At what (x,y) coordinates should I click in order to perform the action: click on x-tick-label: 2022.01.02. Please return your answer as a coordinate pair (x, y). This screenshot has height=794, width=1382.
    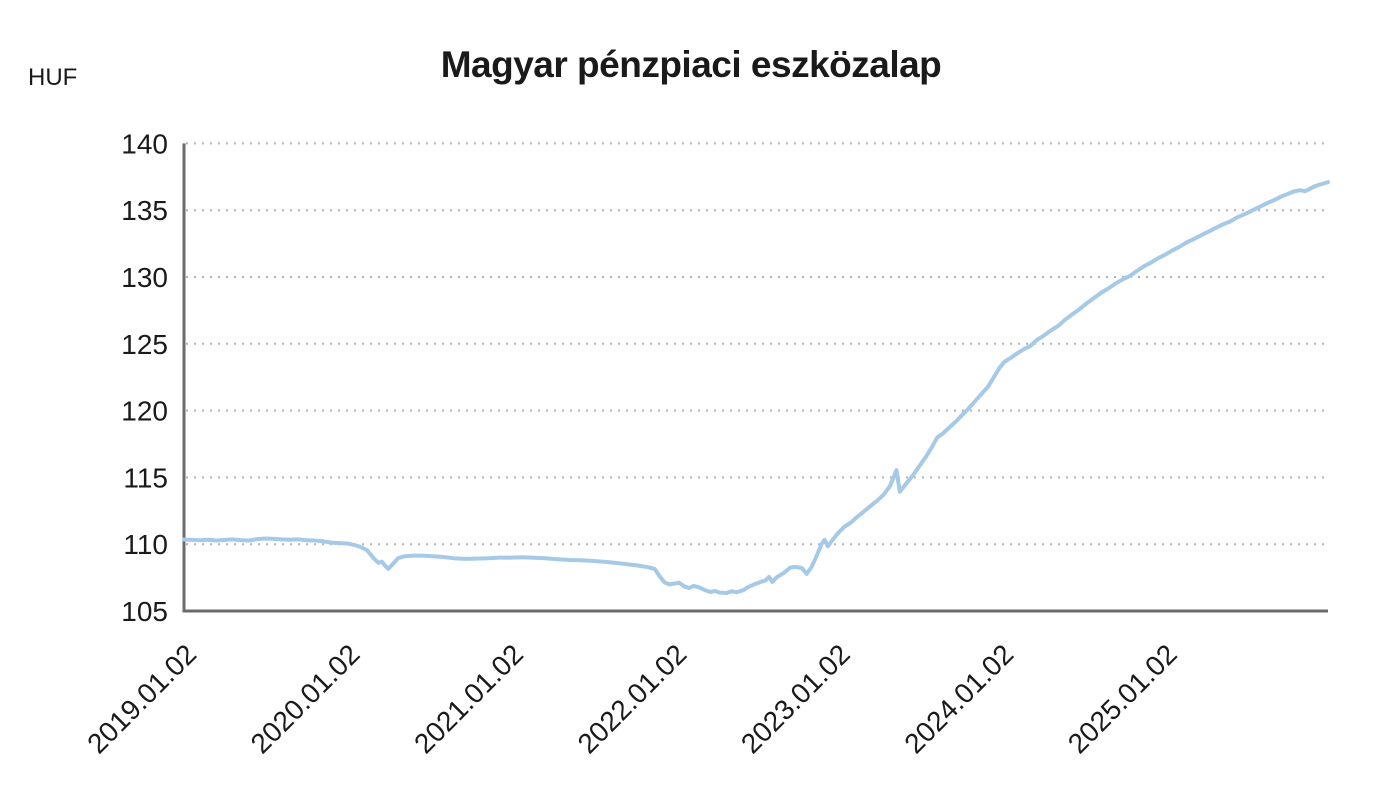
    Looking at the image, I should click on (632, 698).